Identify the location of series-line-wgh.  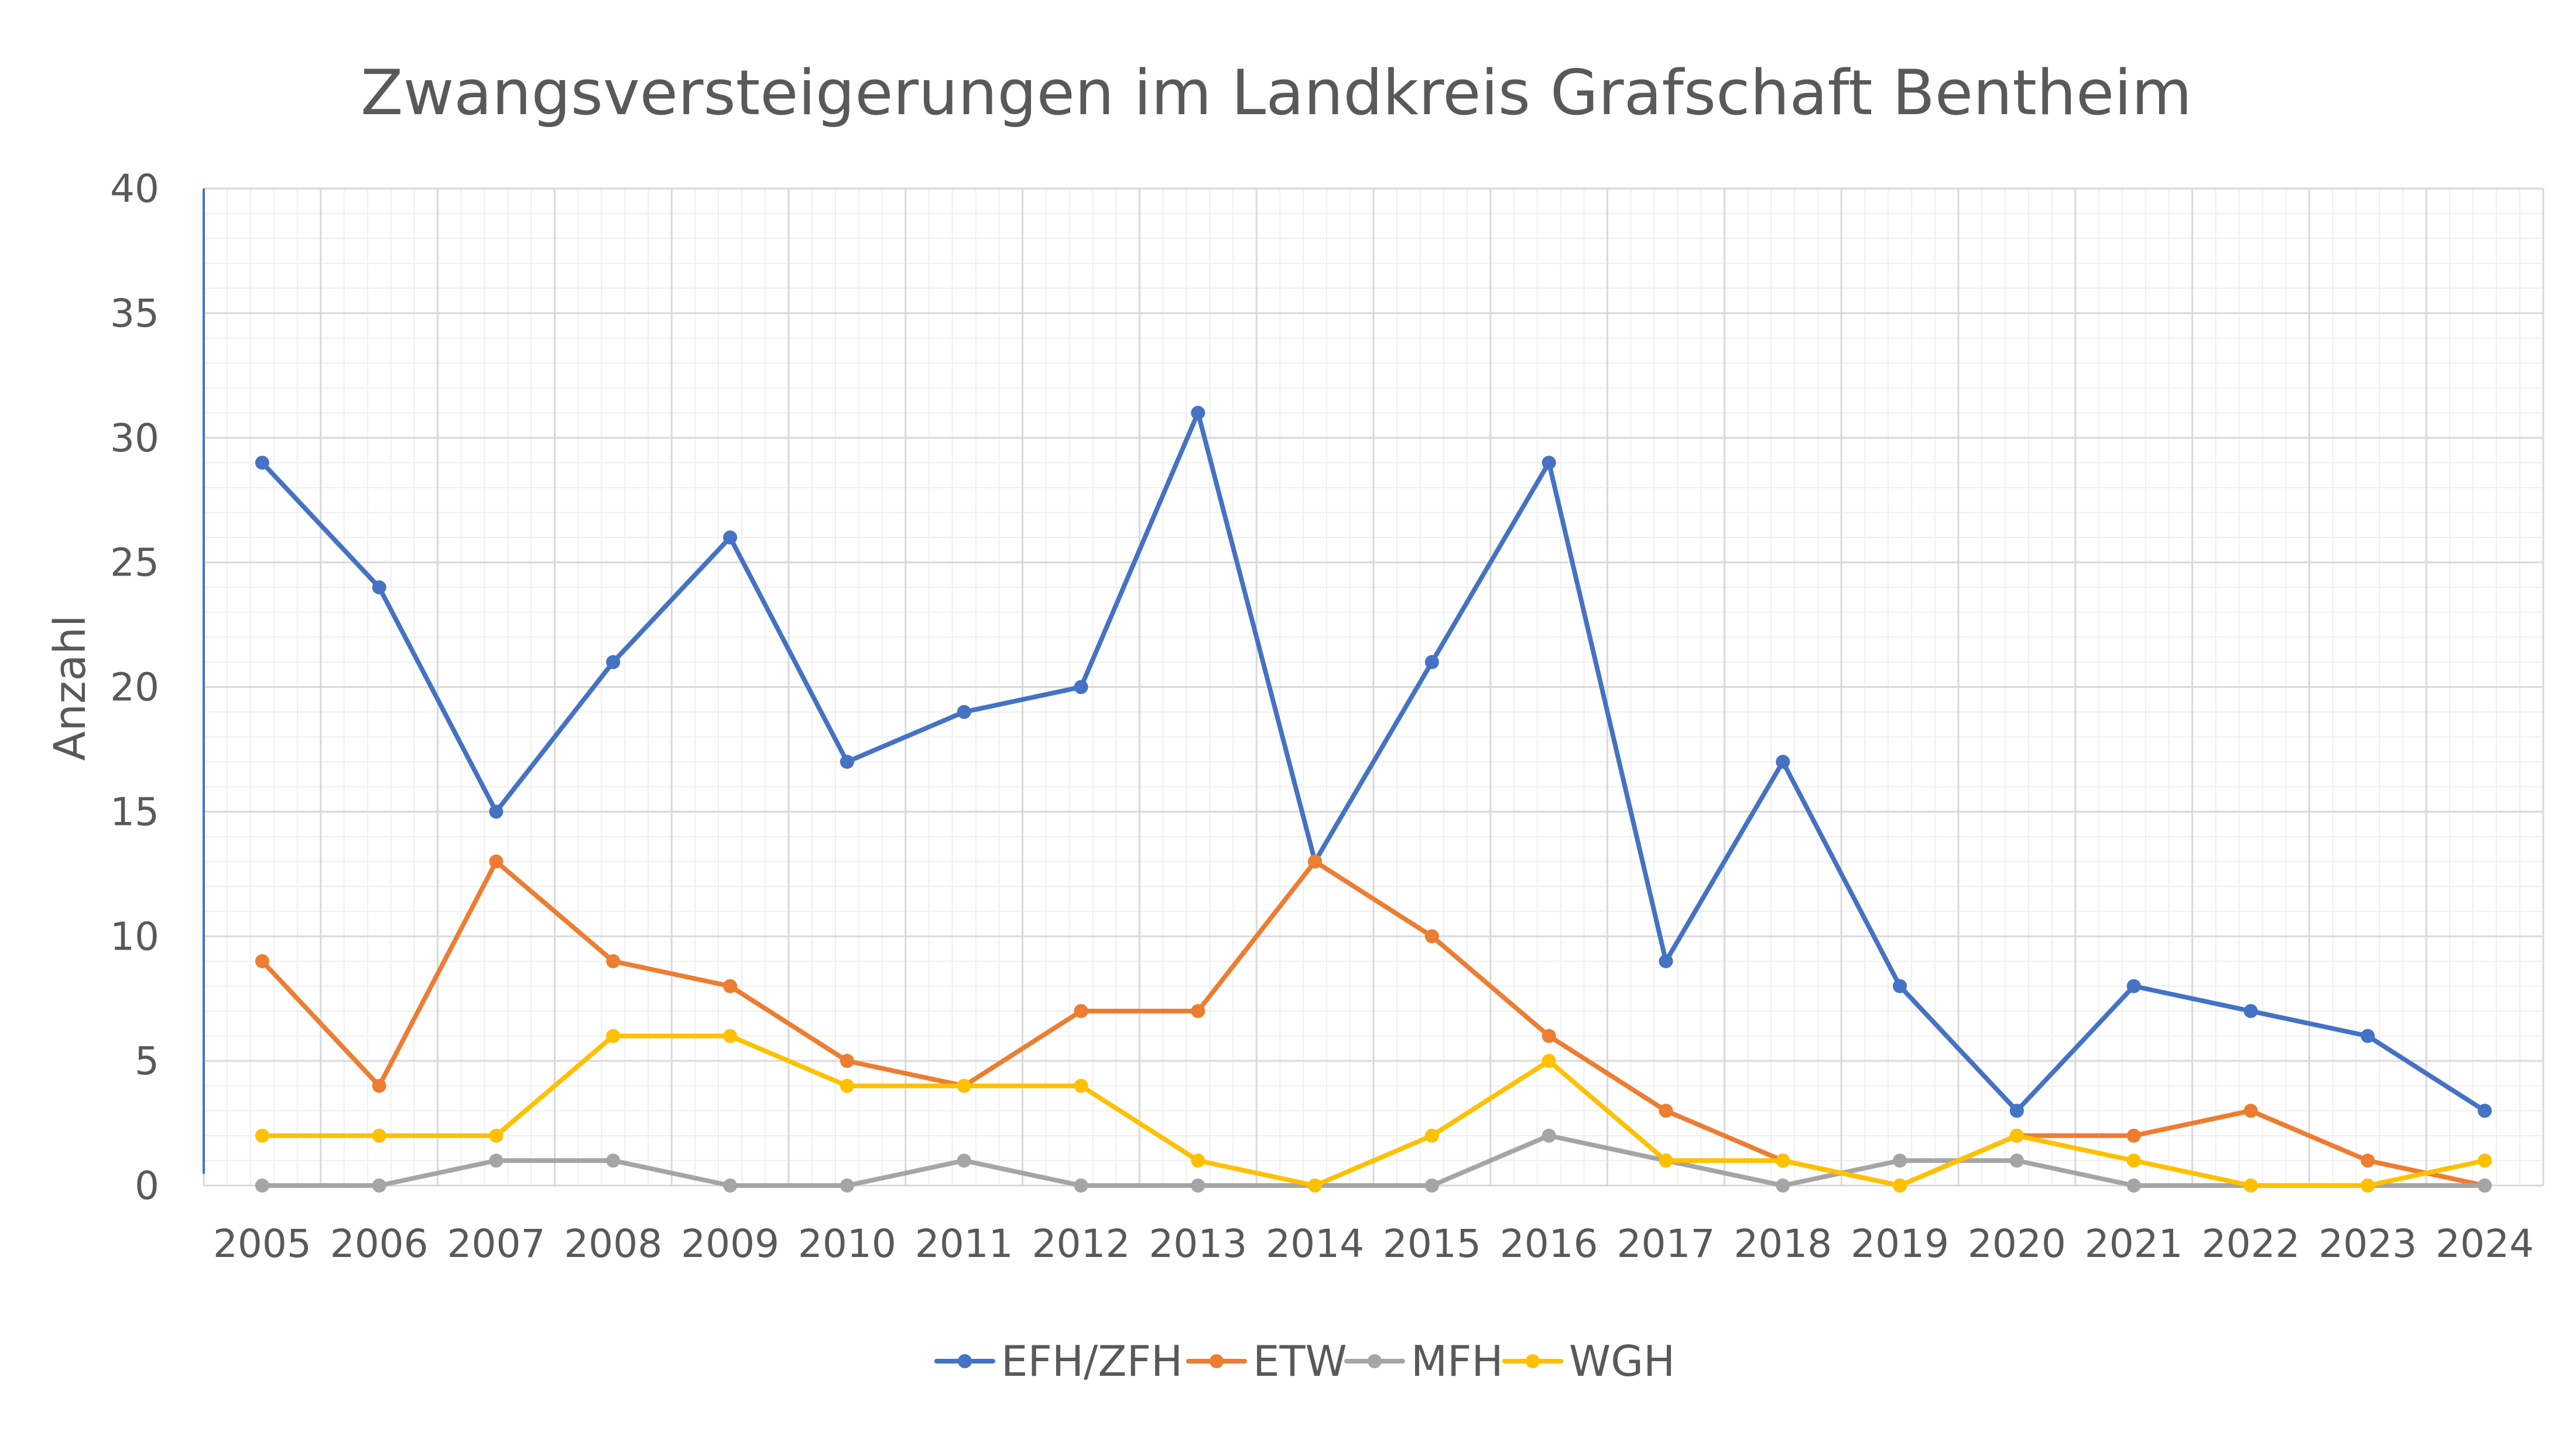
(1373, 1110).